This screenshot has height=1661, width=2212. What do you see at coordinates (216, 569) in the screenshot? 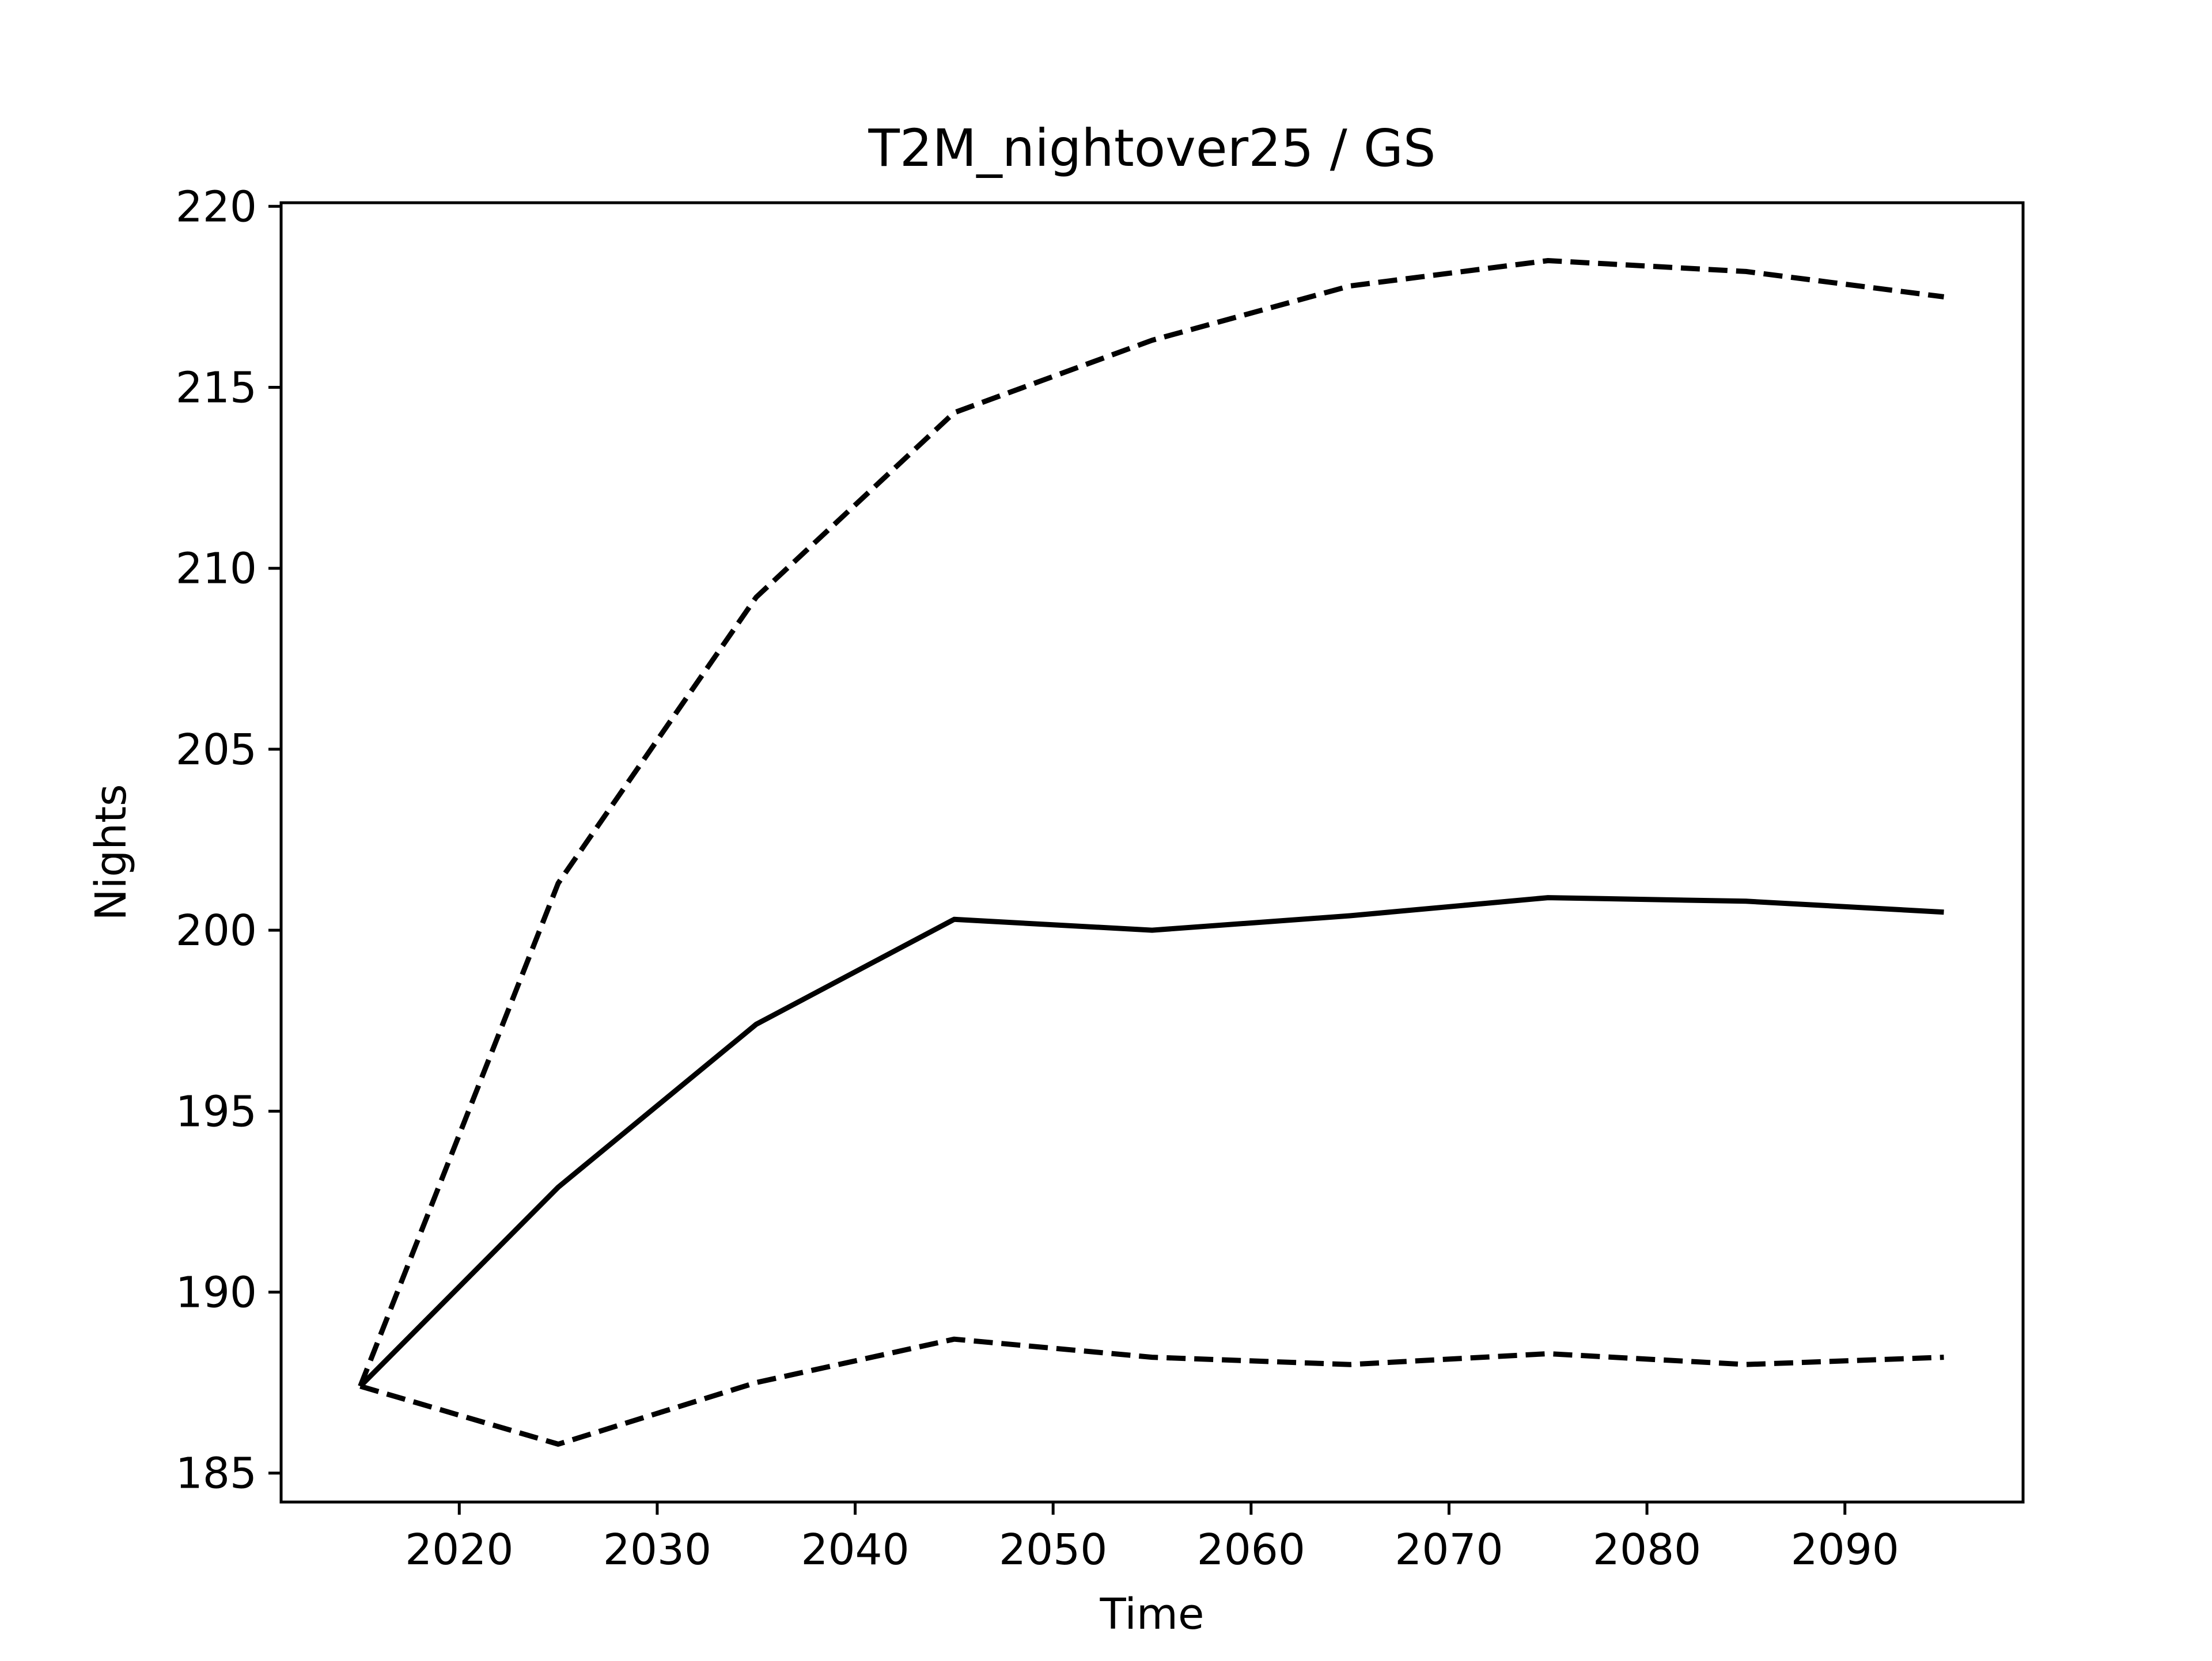
I see `y-tick-label: 210` at bounding box center [216, 569].